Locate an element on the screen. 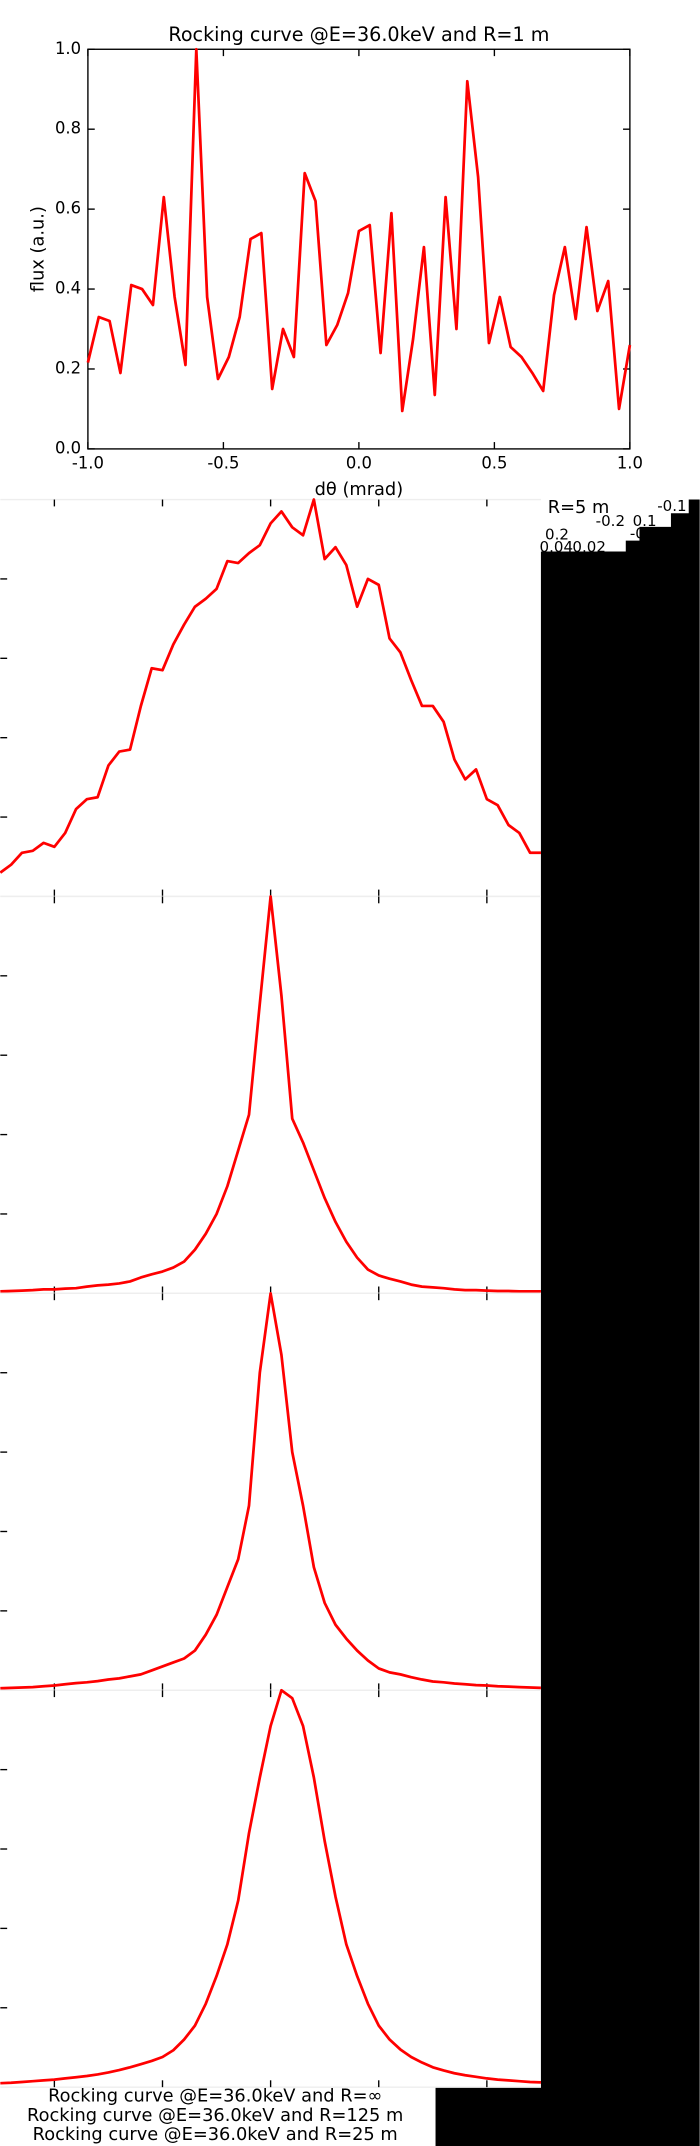  chart-title: Rocking curve @E=36.0keV and R=125 m is located at coordinates (215, 2115).